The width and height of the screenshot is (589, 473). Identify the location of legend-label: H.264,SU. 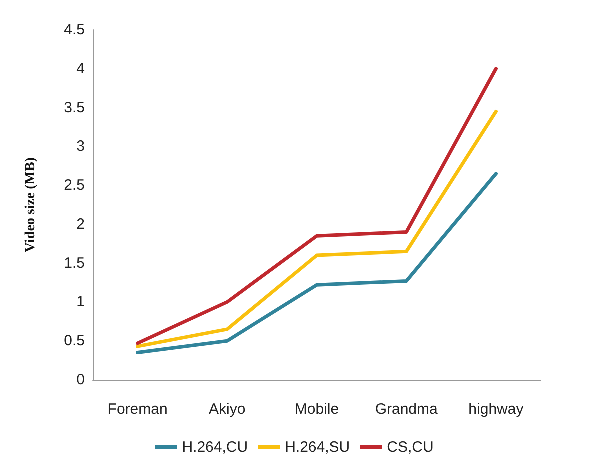
(317, 447).